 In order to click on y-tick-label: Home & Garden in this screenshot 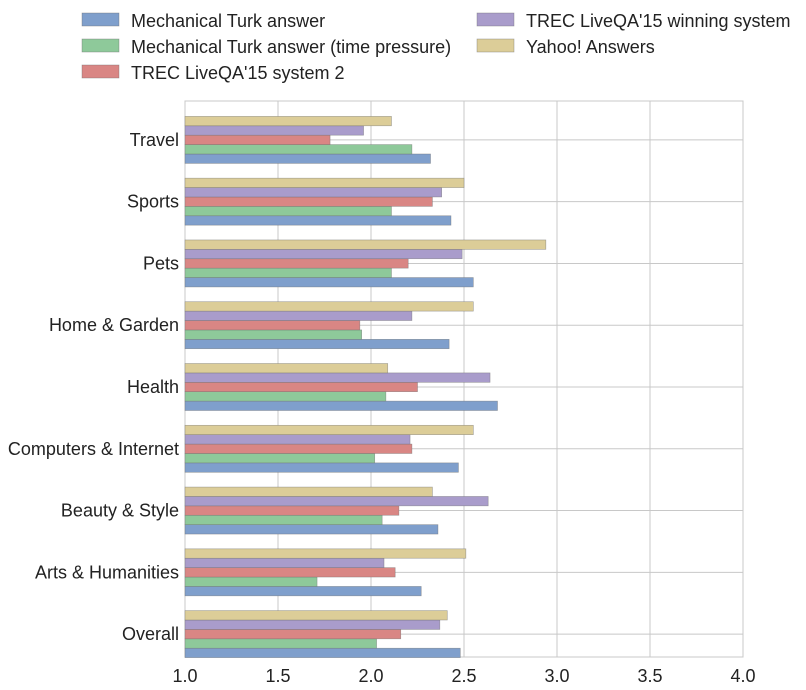, I will do `click(114, 325)`.